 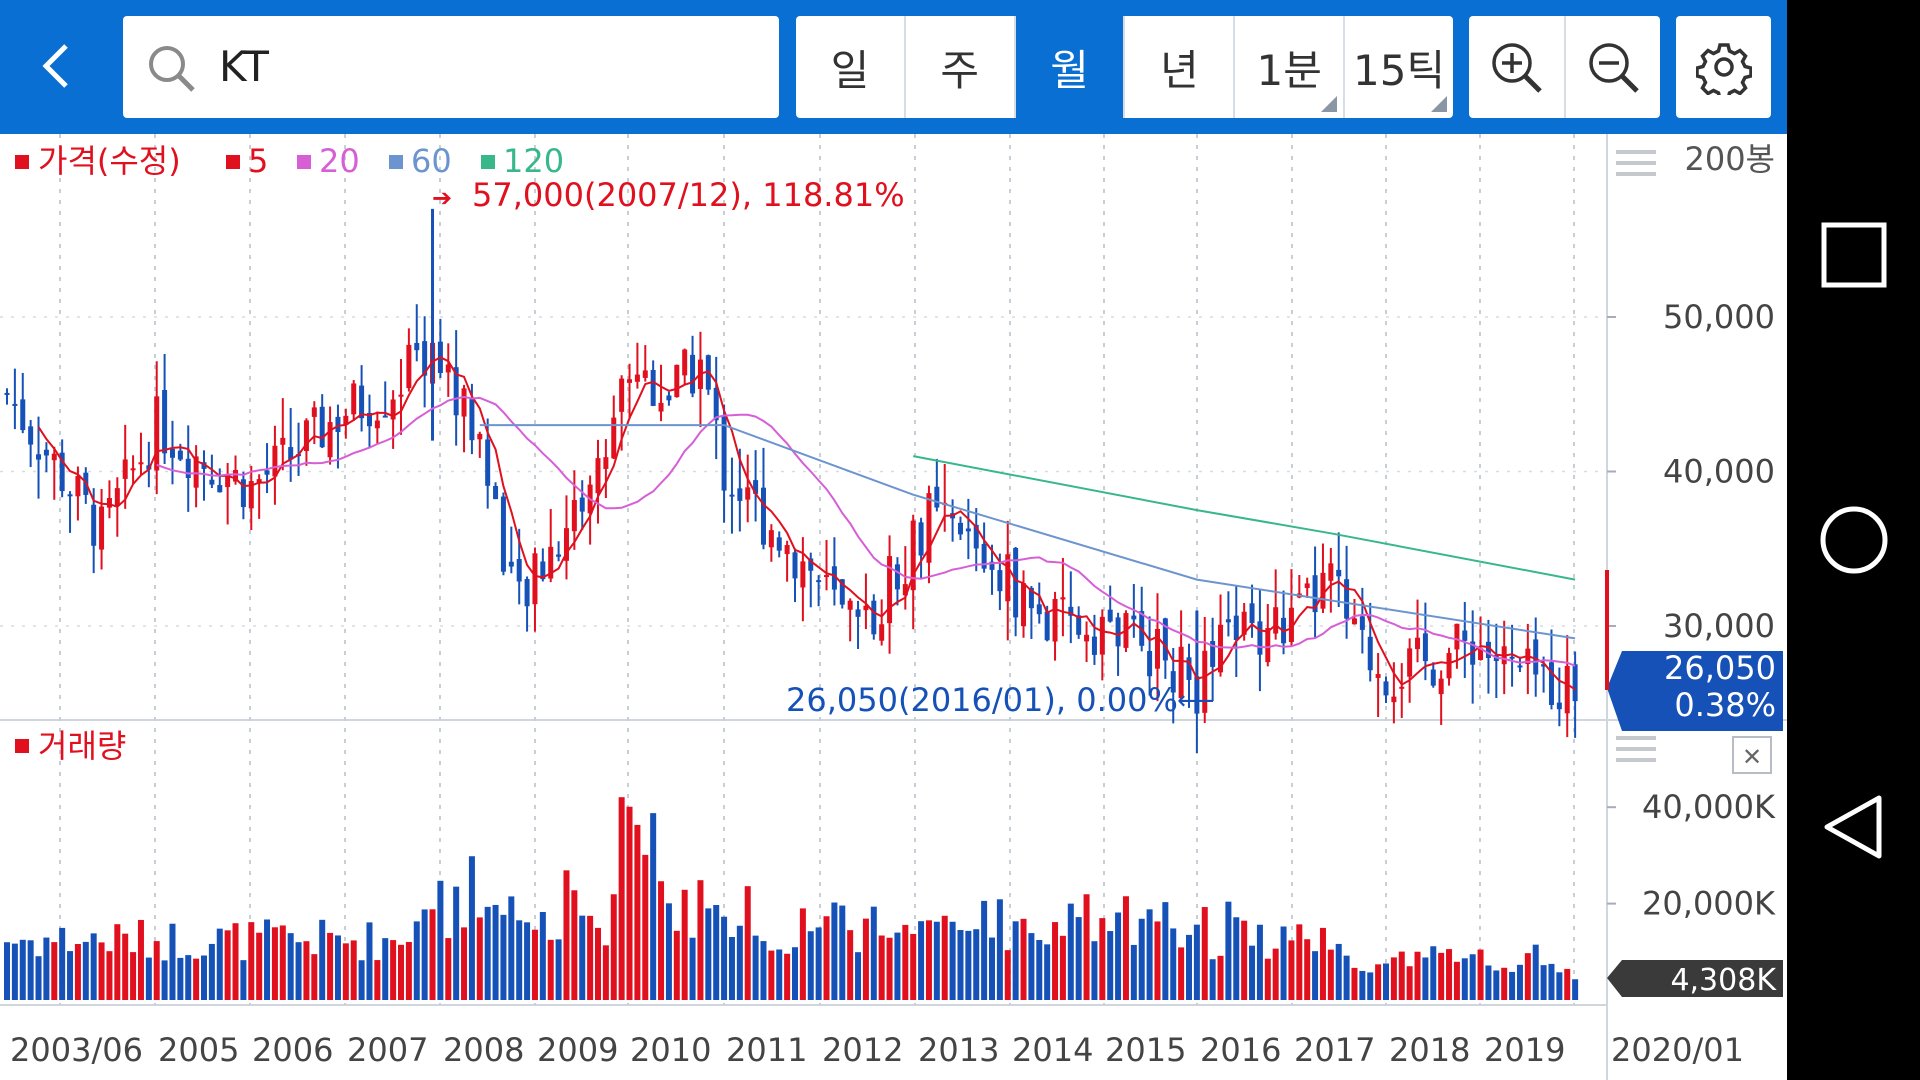 I want to click on system-back-button, so click(x=1853, y=826).